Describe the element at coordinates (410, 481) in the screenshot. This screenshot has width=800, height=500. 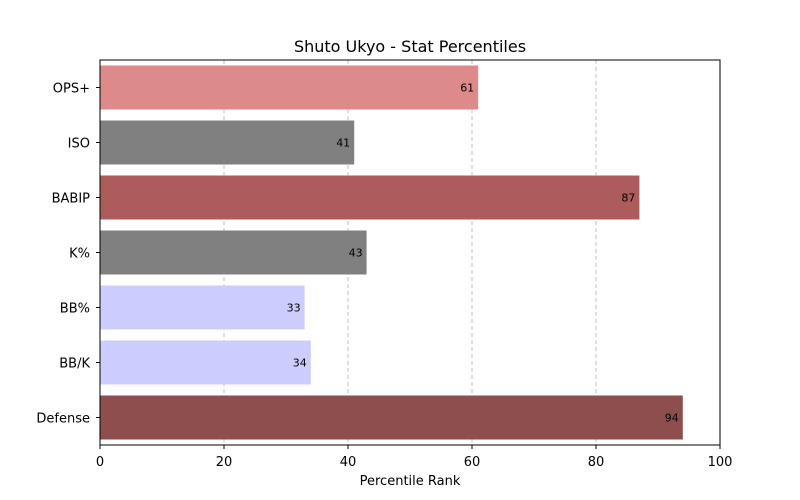
I see `x-axis-label: Percentile Rank` at that location.